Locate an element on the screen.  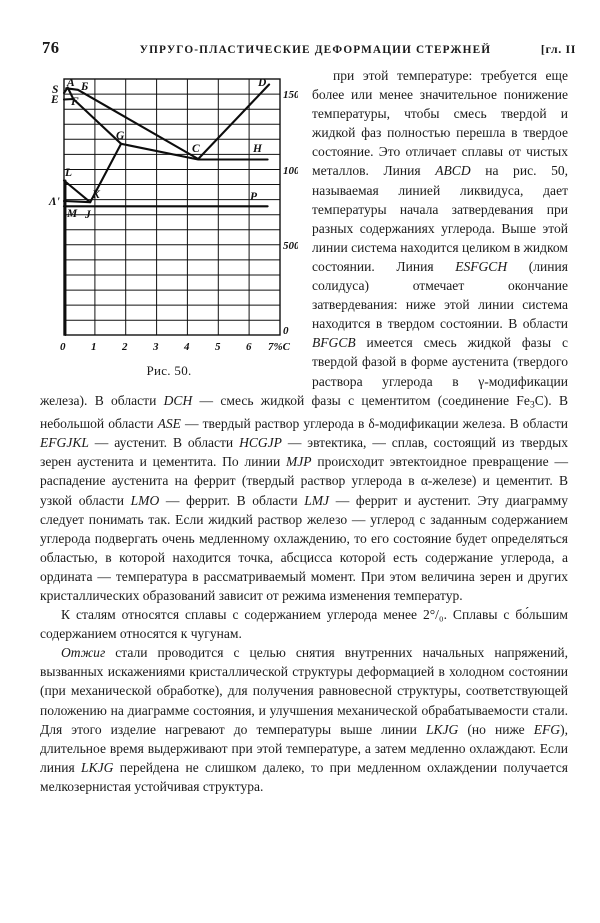
xtick-0: 0 is located at coordinates (63, 347).